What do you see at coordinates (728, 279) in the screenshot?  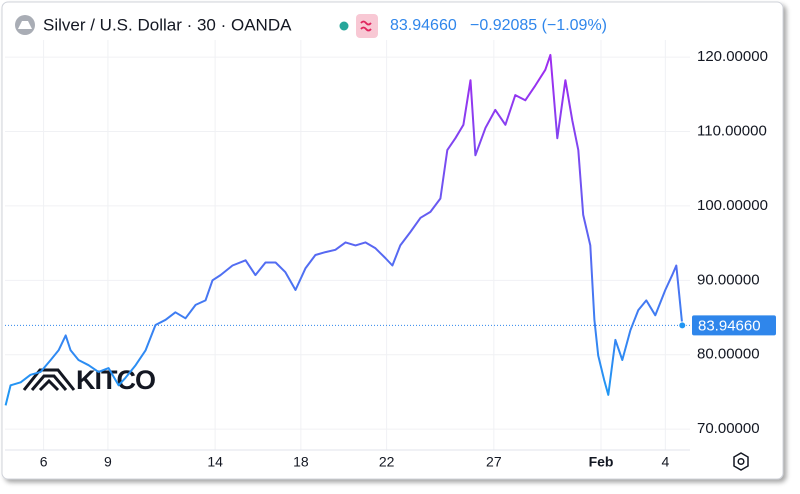 I see `y-tick-label: 90.00000` at bounding box center [728, 279].